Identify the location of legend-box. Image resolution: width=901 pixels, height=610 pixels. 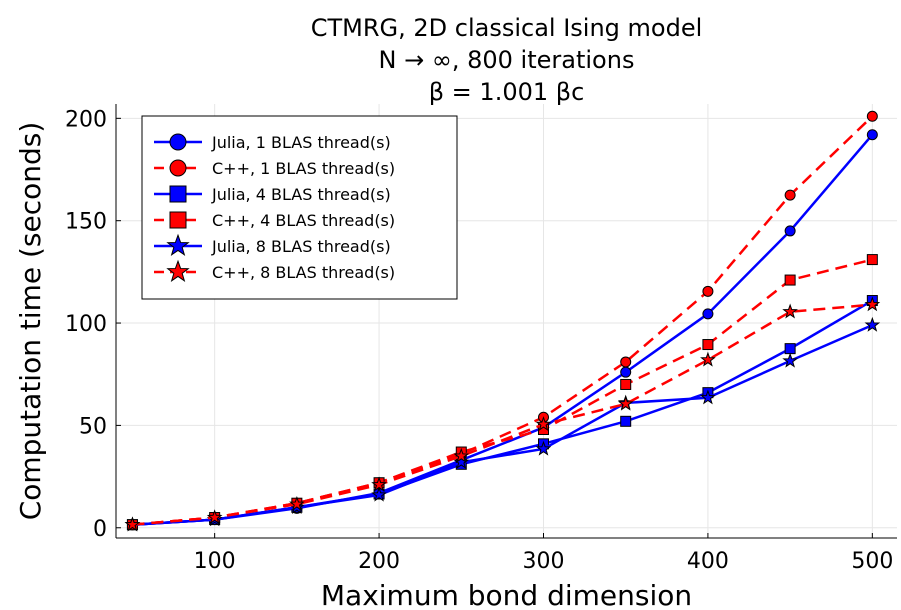
(299, 207).